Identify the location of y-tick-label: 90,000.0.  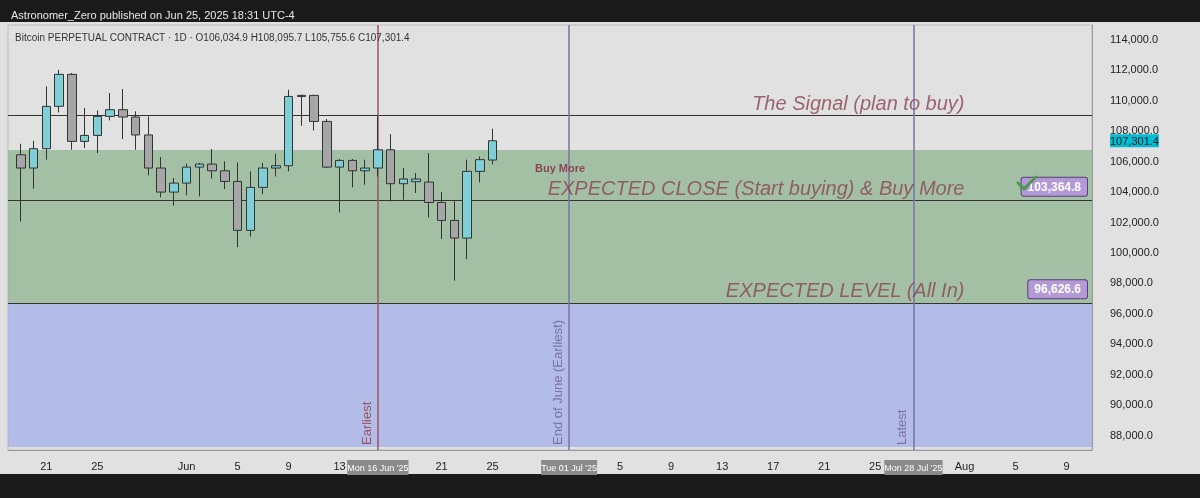
(1131, 404).